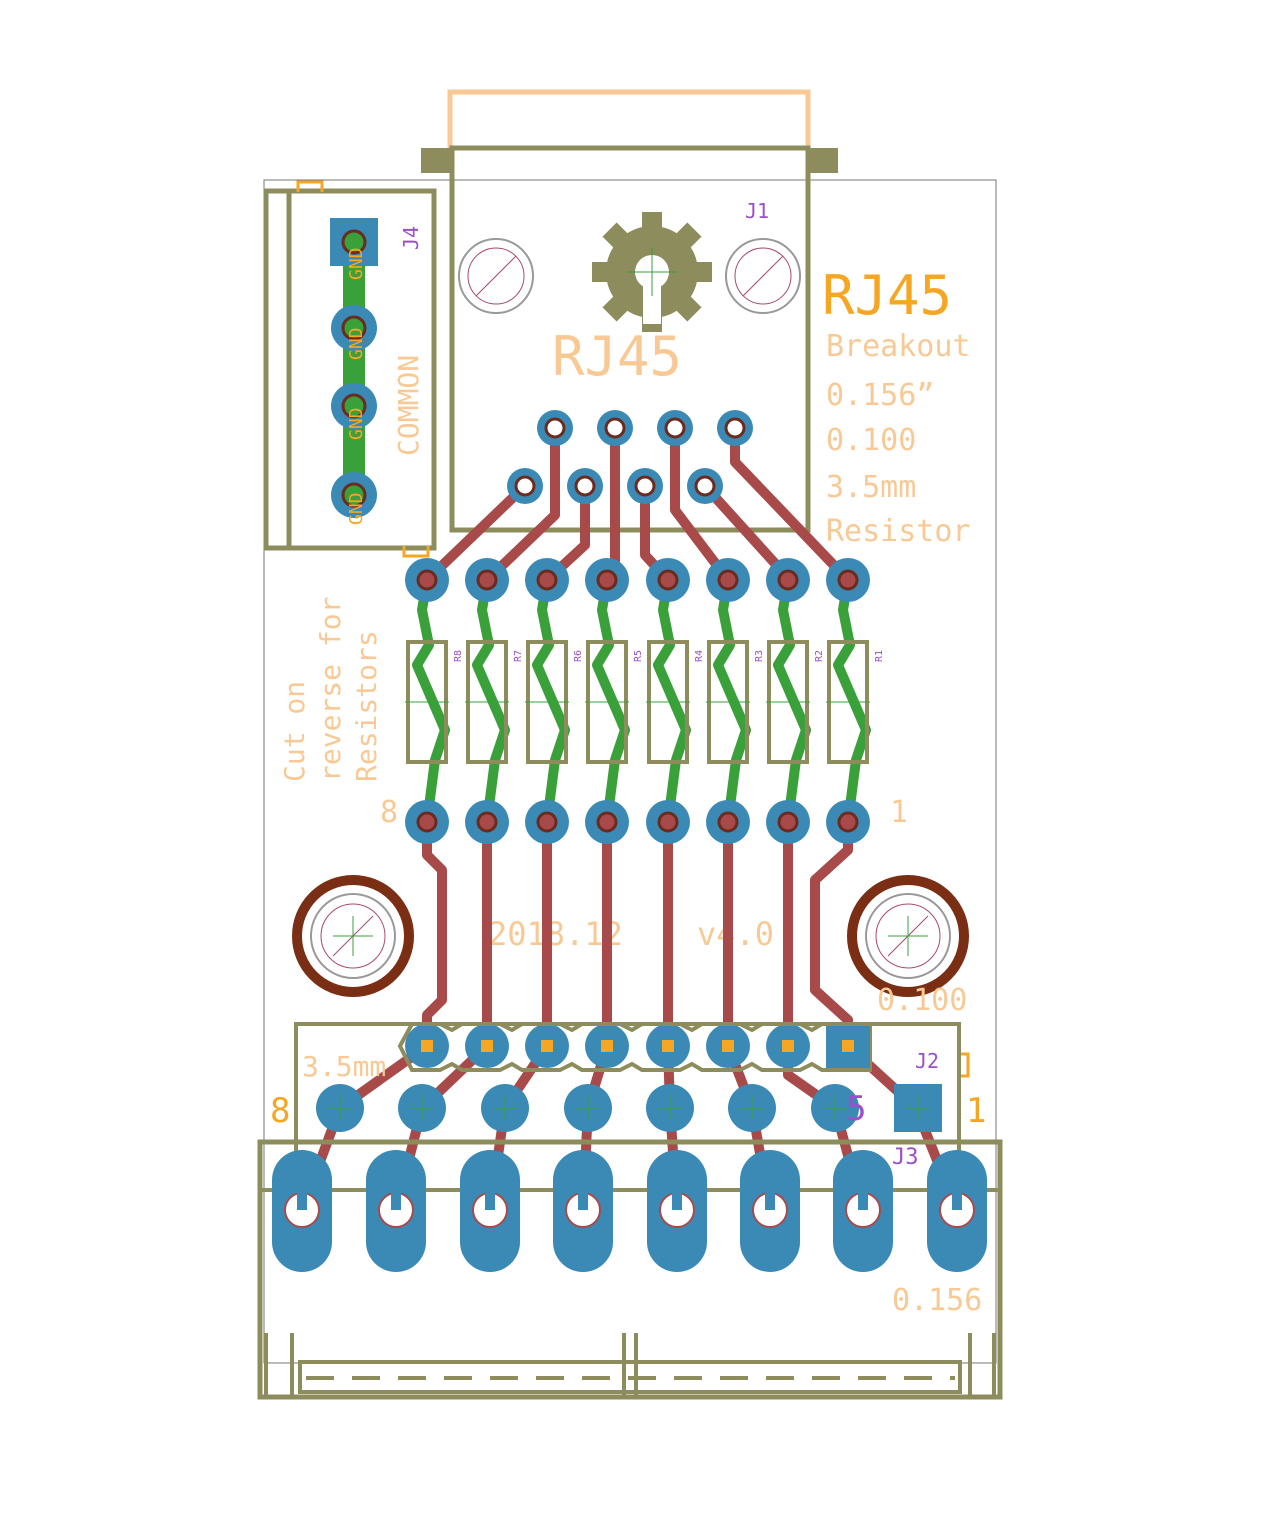 This screenshot has width=1262, height=1516. I want to click on title-line-5: Resistor, so click(898, 531).